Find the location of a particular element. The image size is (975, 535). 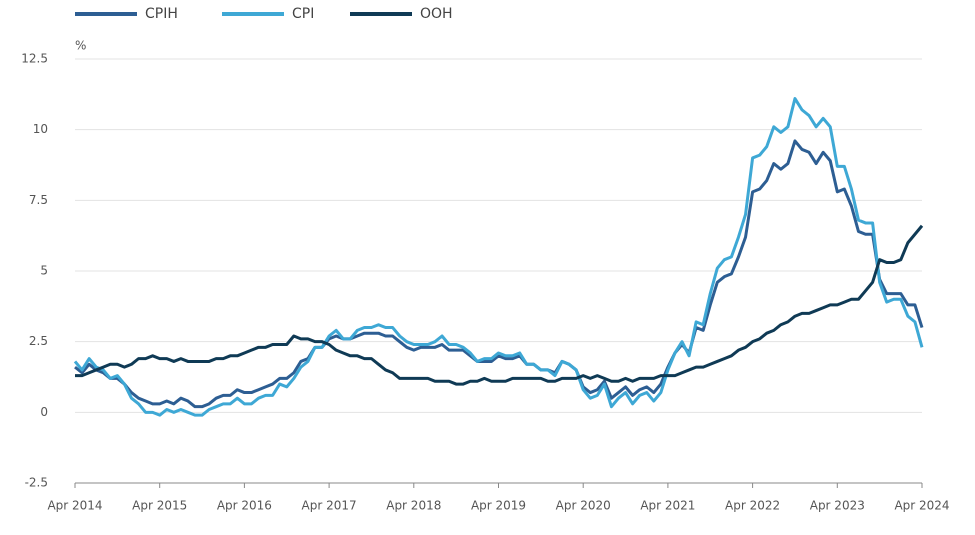

x-tick-label: Apr 2022 is located at coordinates (752, 506).